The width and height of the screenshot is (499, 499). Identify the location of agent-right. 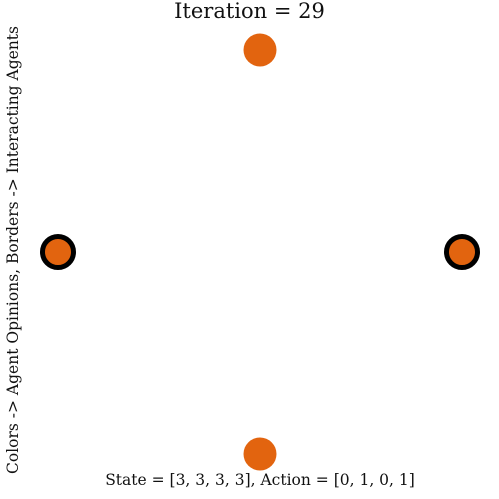
(462, 252).